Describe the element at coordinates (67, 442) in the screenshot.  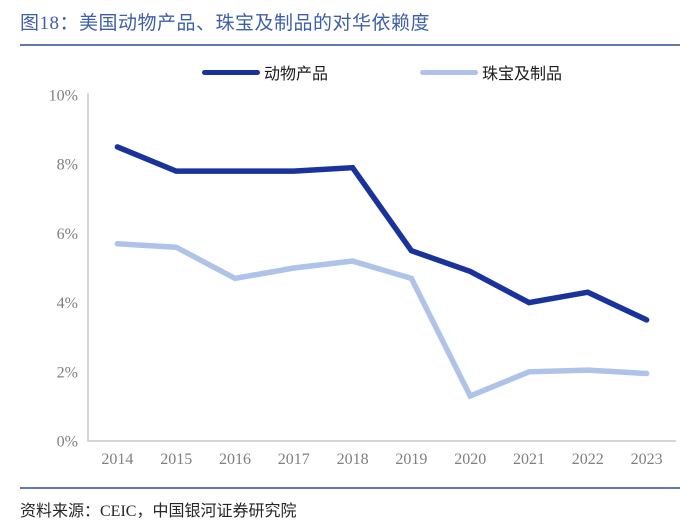
I see `y-axis-tick-label: 0%` at that location.